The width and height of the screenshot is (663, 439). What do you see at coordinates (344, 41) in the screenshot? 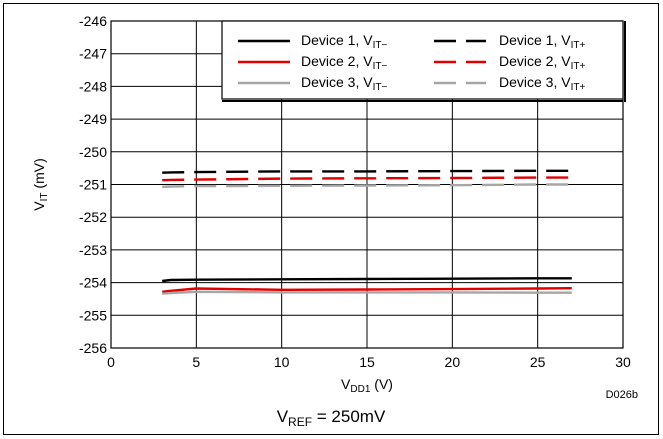
I see `legend-label-1: Device 1, VIT−` at bounding box center [344, 41].